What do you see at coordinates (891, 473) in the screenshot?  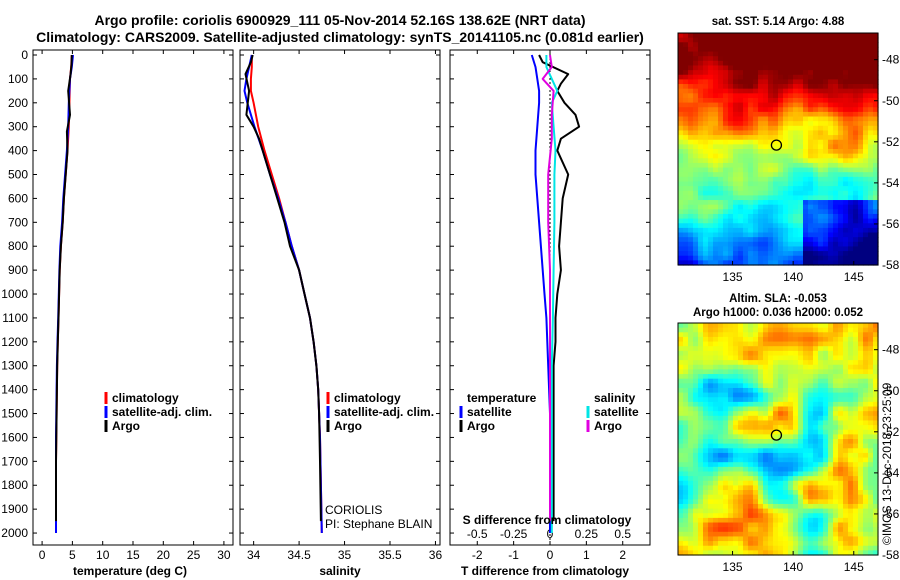 I see `map-y-tick-label: -54` at bounding box center [891, 473].